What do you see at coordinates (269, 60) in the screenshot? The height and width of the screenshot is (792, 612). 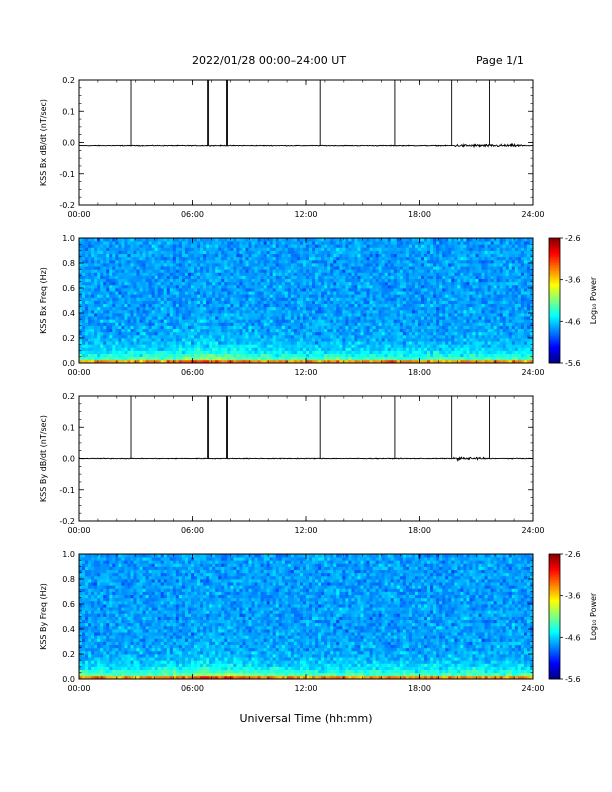 I see `page-title: 2022/01/28 00:00–24:00 UT` at bounding box center [269, 60].